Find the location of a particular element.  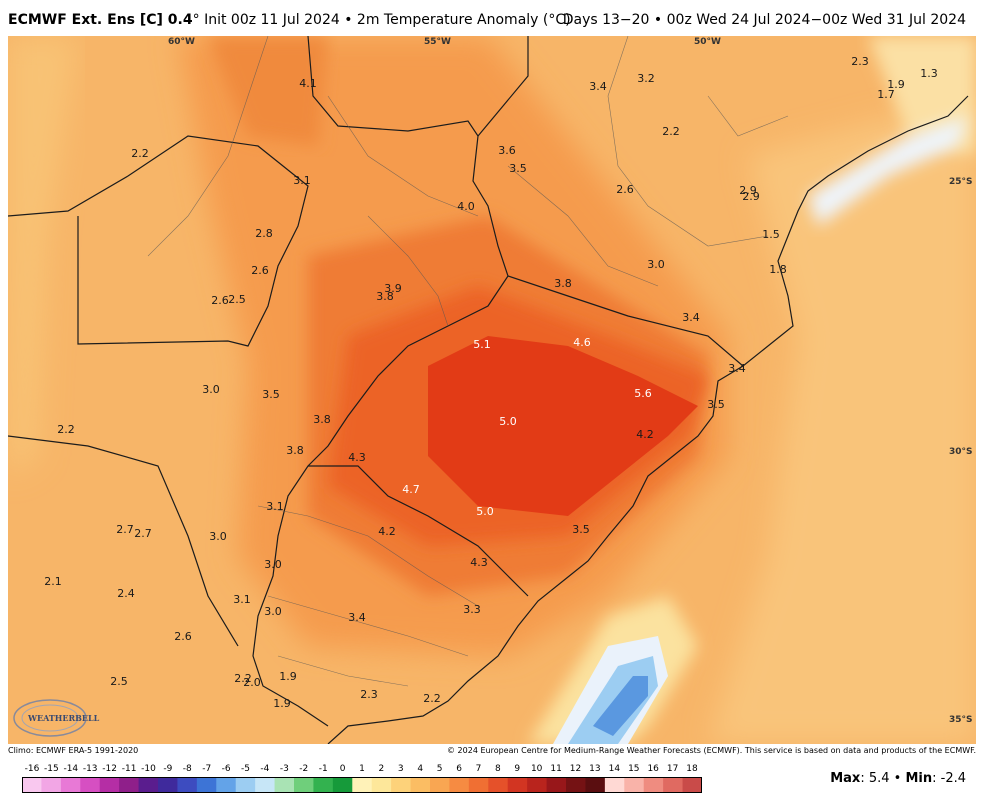

weatherbell-logo: WEATHERBELL is located at coordinates (56, 718).